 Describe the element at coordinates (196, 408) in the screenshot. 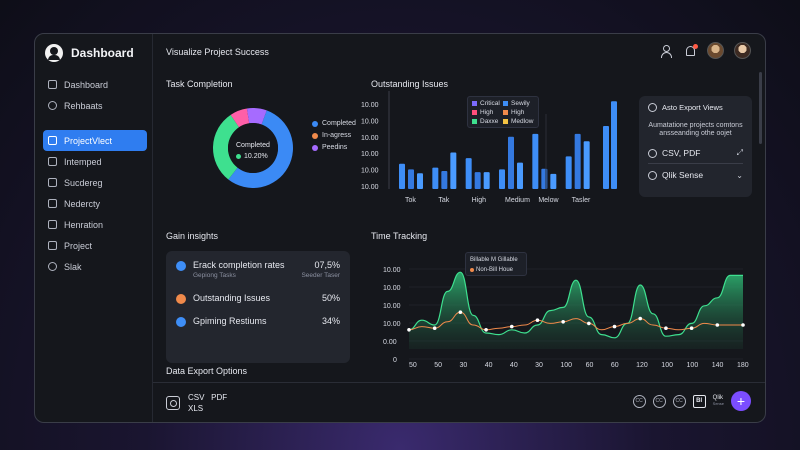

I see `xls-export-link: XLS` at that location.